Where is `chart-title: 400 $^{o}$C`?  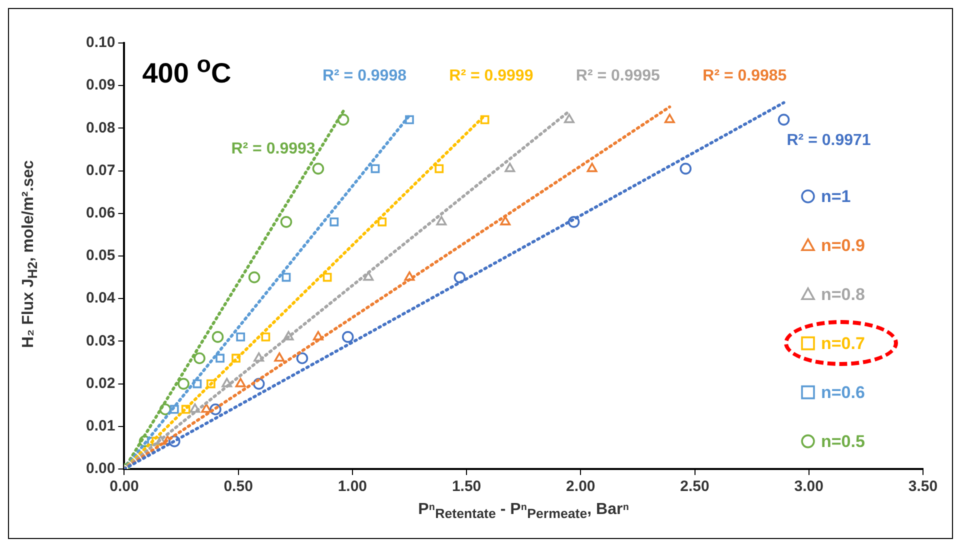 chart-title: 400 $^{o}$C is located at coordinates (187, 70).